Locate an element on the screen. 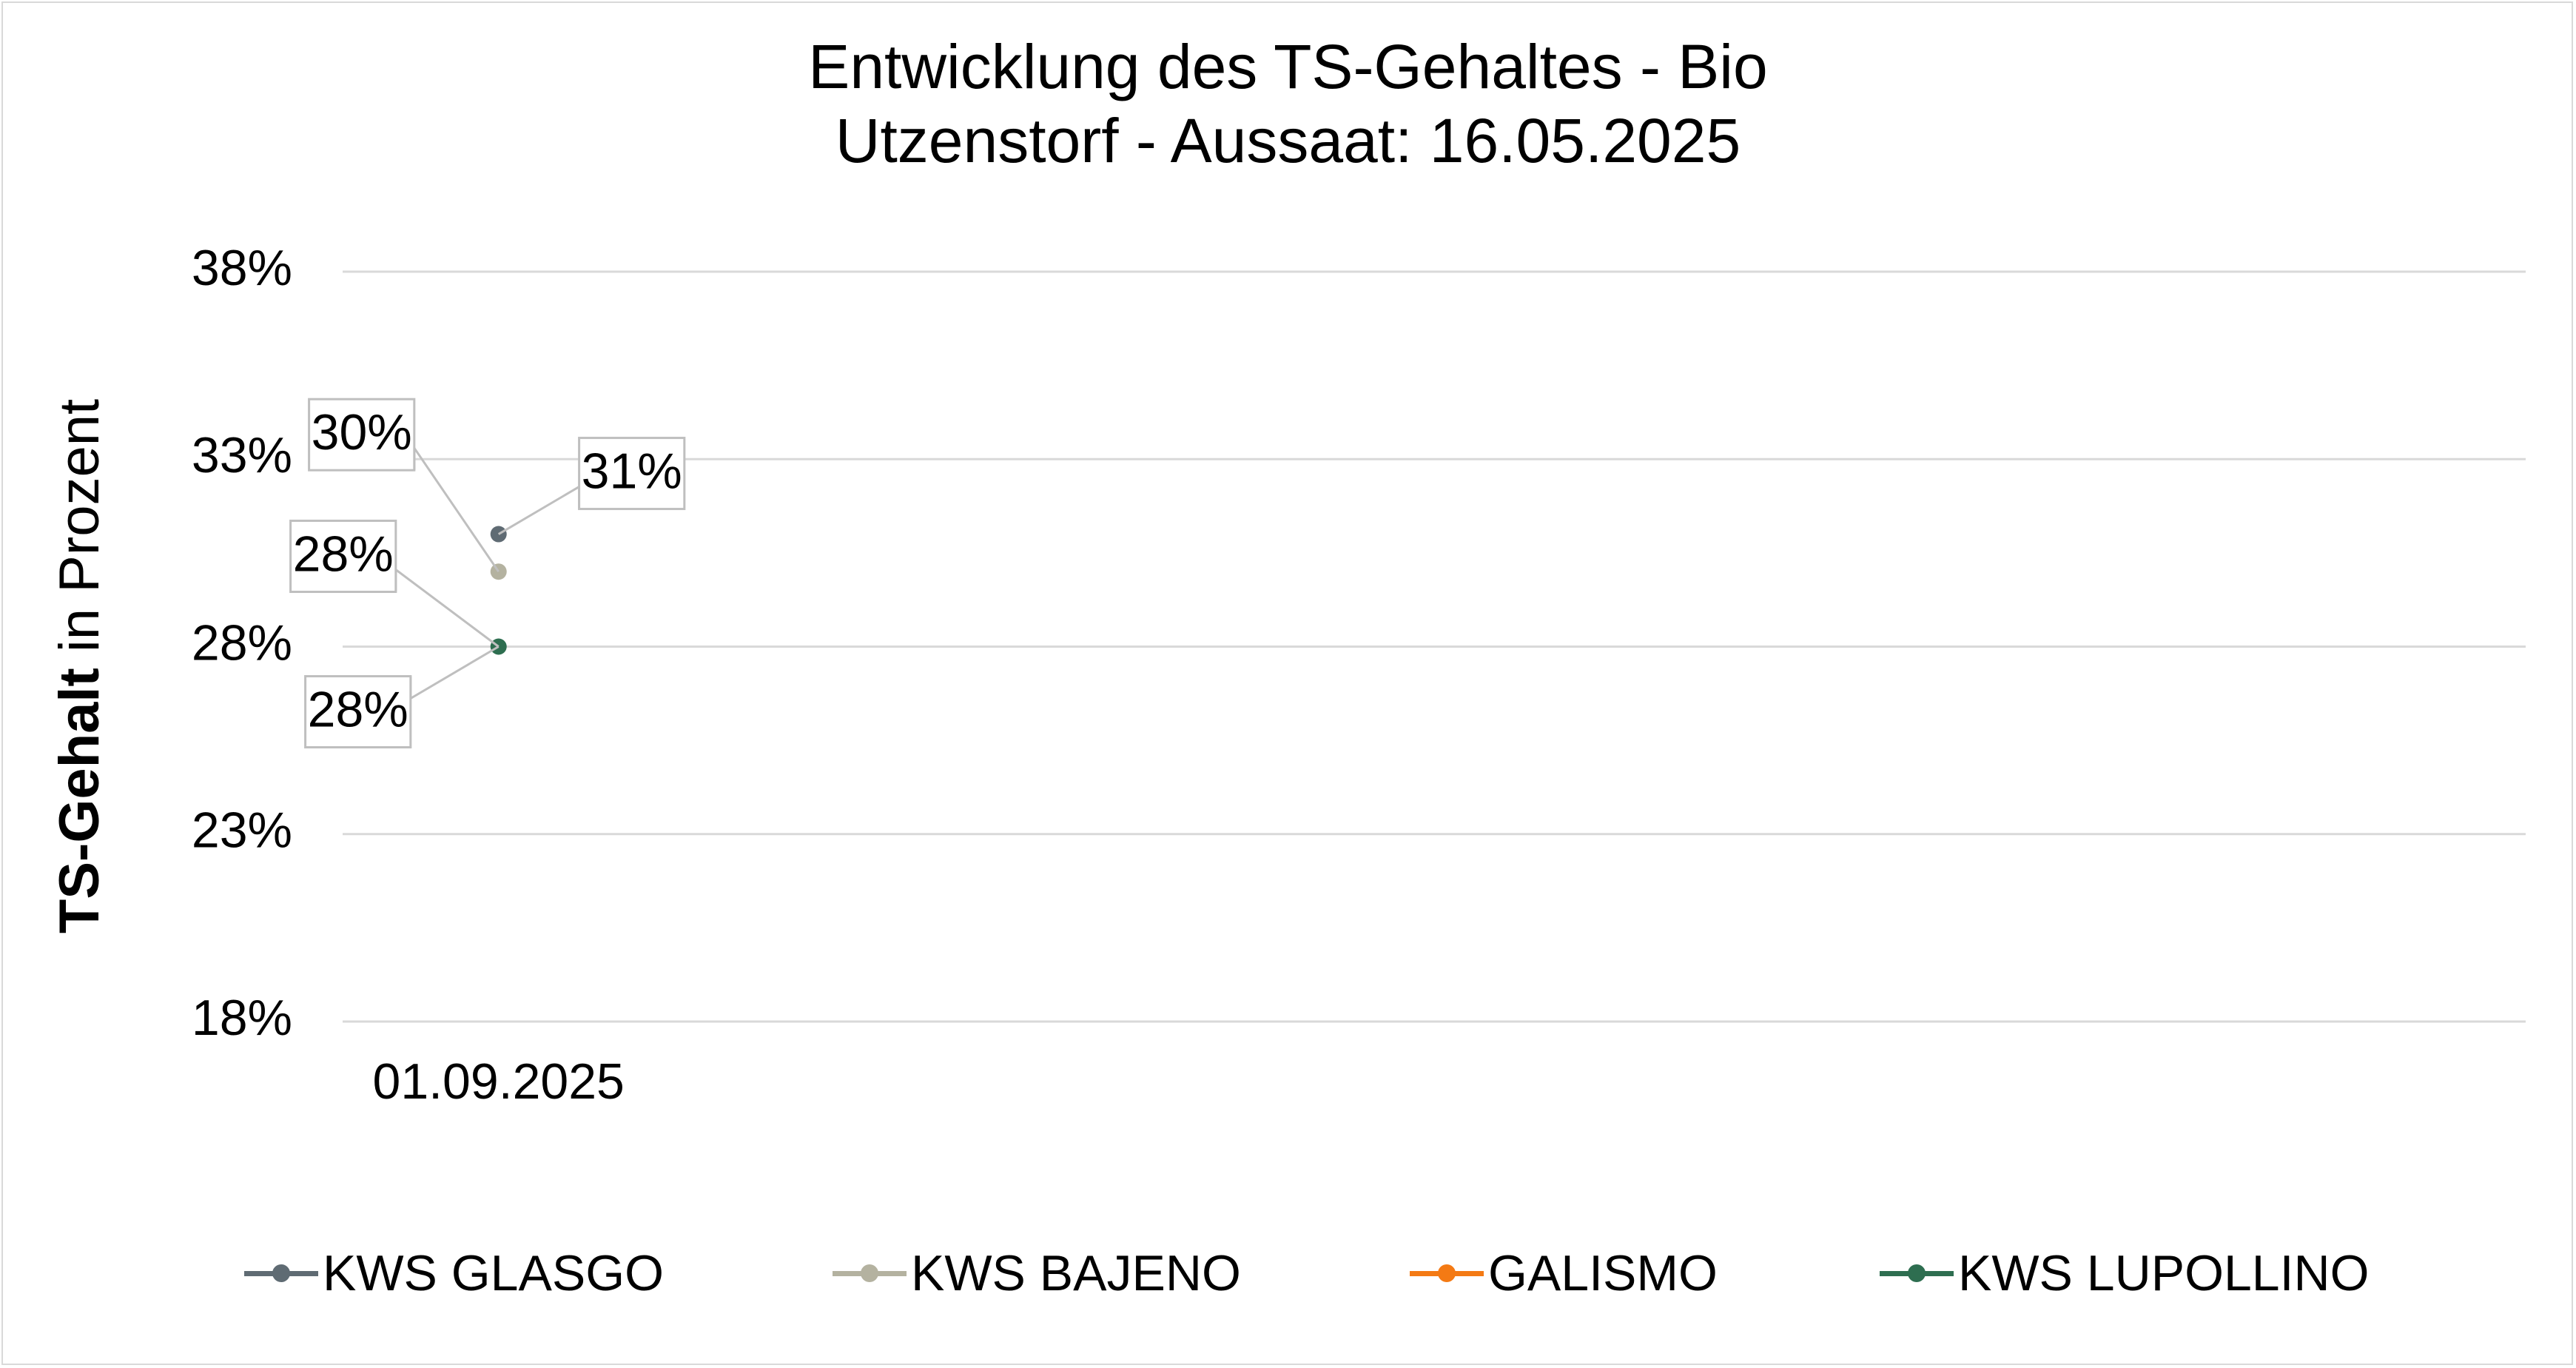 This screenshot has width=2576, height=1368. y-tick-label: 33% is located at coordinates (242, 455).